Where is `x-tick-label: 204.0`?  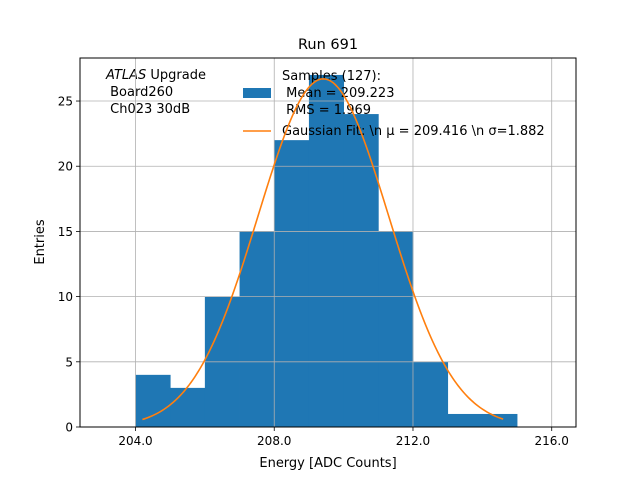 x-tick-label: 204.0 is located at coordinates (135, 441).